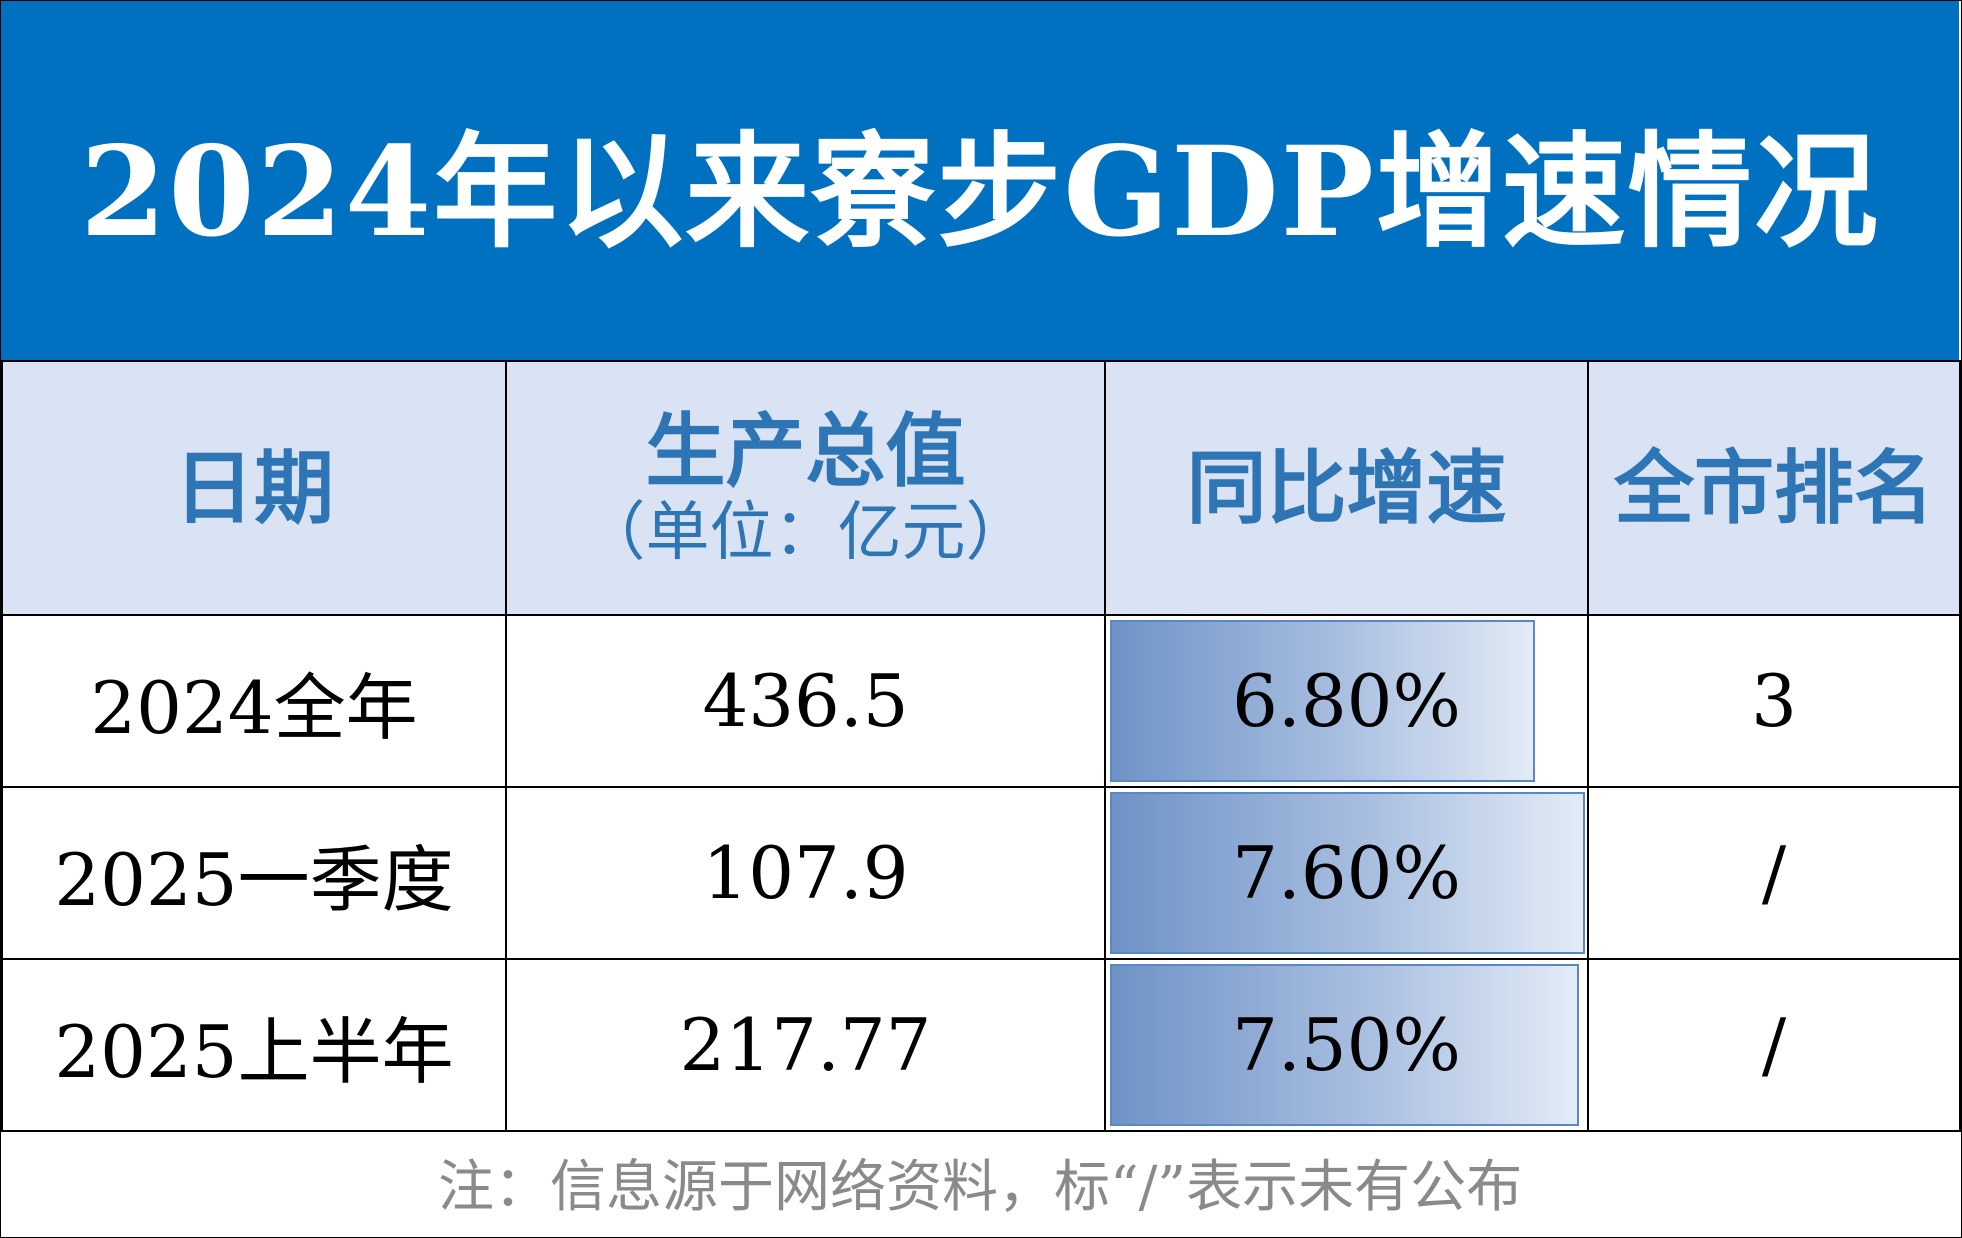  Describe the element at coordinates (1774, 701) in the screenshot. I see `rank-cell: 3` at that location.